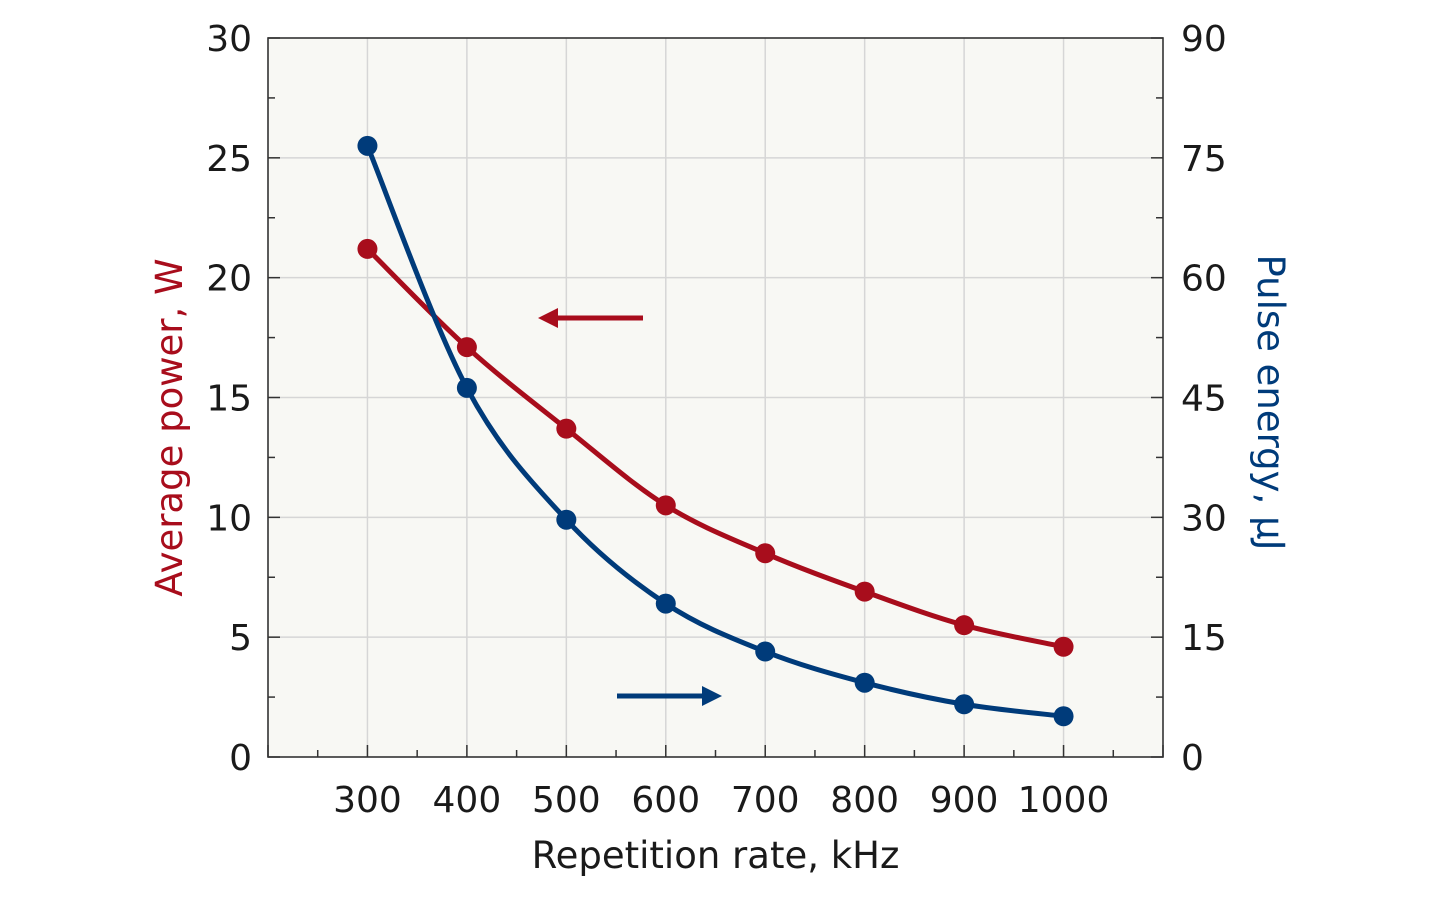 The image size is (1440, 905). What do you see at coordinates (716, 855) in the screenshot?
I see `x-axis-title: Repetition rate, kHz` at bounding box center [716, 855].